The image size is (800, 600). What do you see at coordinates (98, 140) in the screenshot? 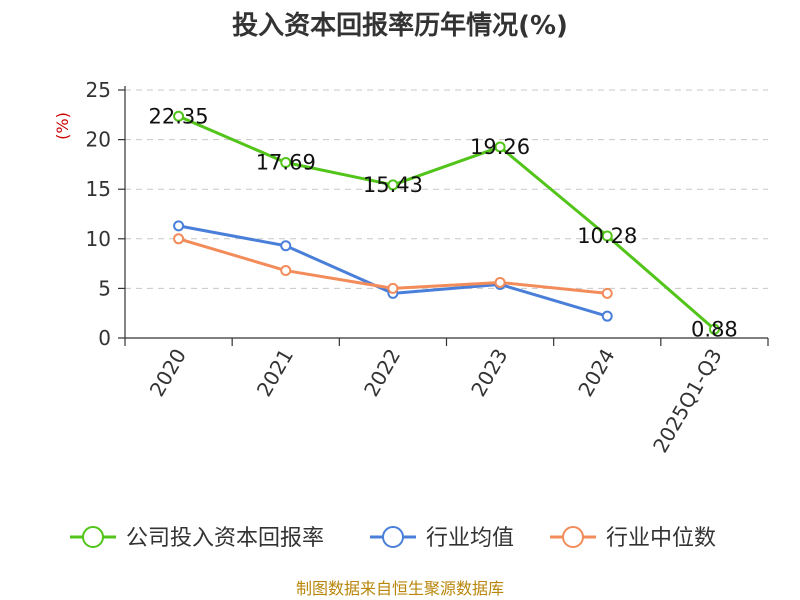
I see `y-tick-label: 20` at bounding box center [98, 140].